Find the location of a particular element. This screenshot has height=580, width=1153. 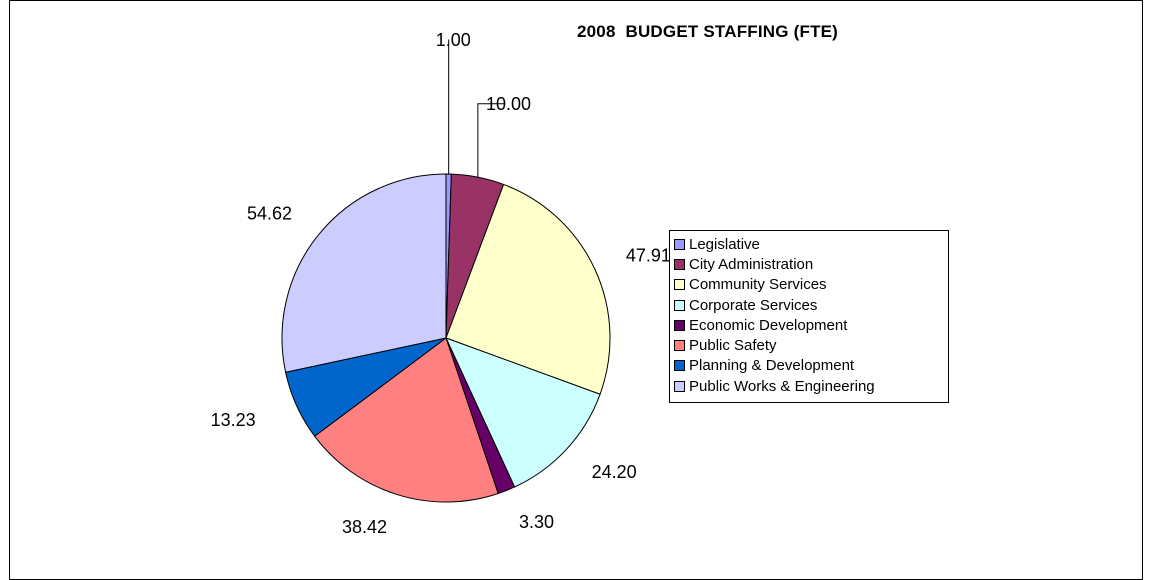

legend-label: Corporate Services is located at coordinates (753, 305).